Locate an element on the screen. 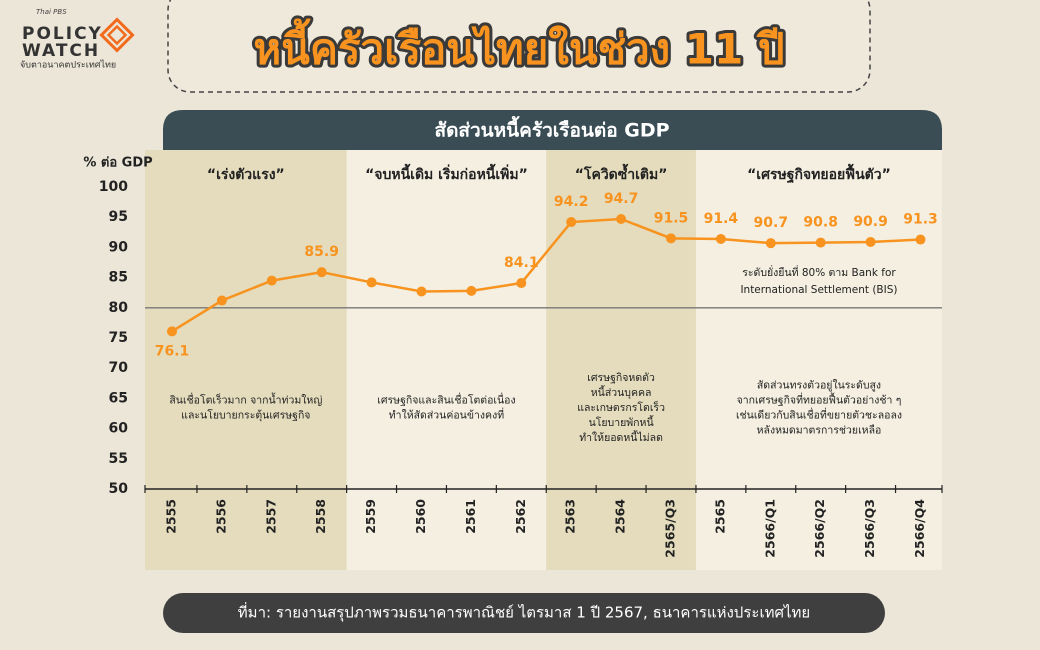 This screenshot has width=1040, height=650. period-note: และเกษตรกรโตเร็ว is located at coordinates (621, 407).